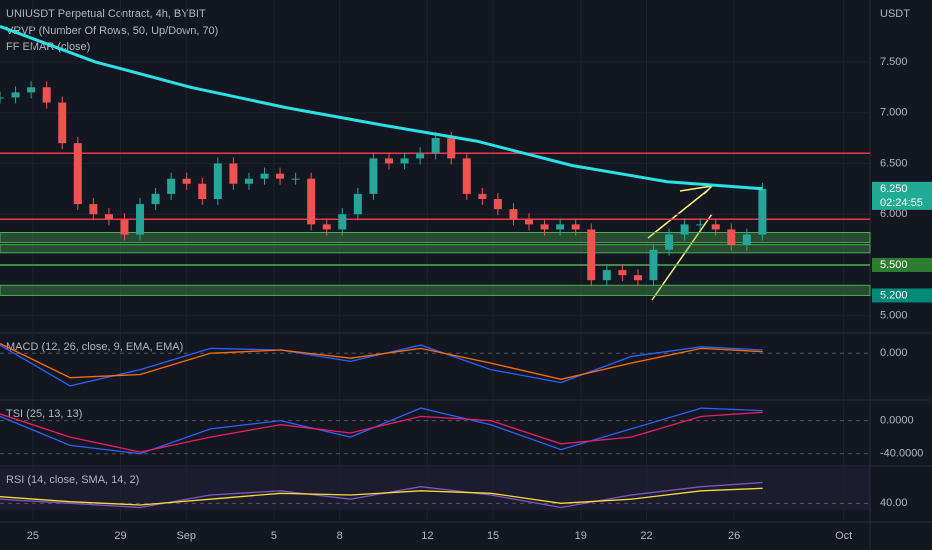 This screenshot has height=550, width=932. I want to click on x-tick-label: 8, so click(340, 536).